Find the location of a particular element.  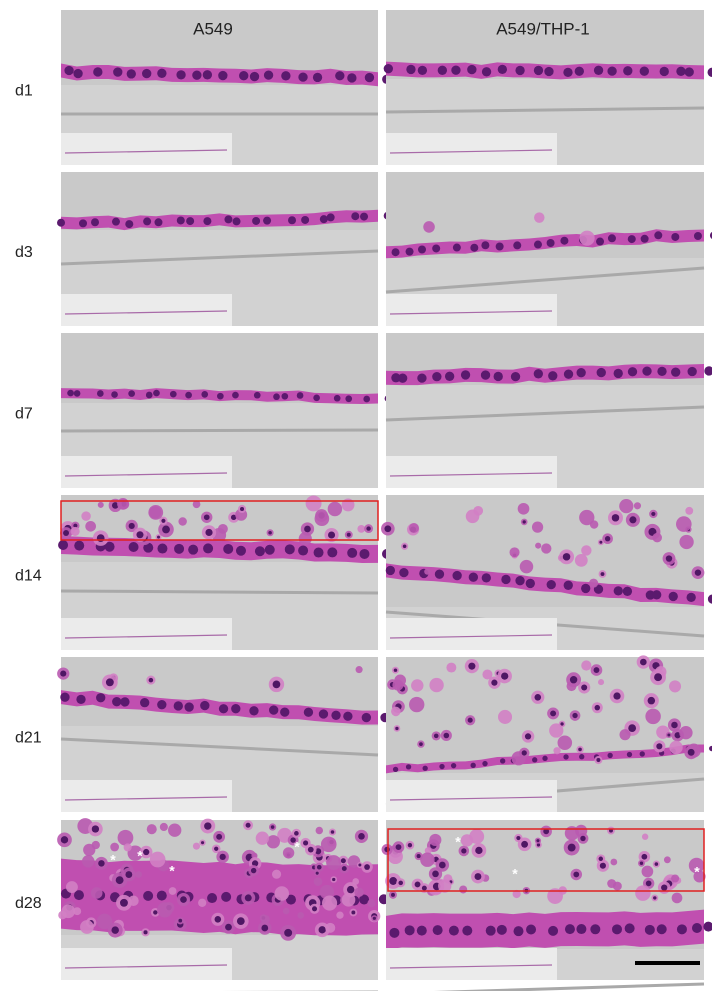

overview-inset is located at coordinates (146, 796).